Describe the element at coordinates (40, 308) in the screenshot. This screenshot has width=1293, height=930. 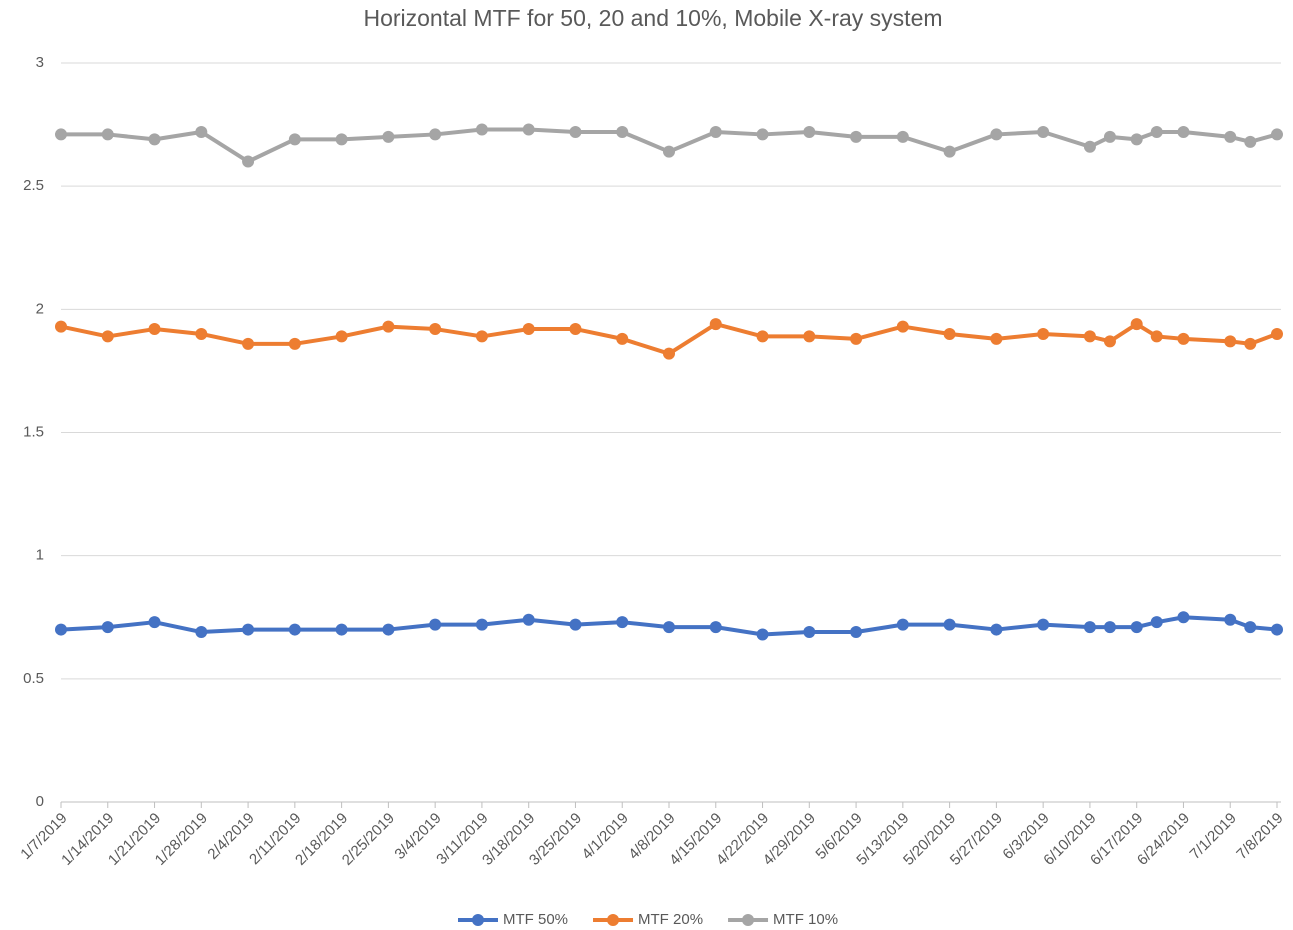
I see `y-tick-label: 2` at that location.